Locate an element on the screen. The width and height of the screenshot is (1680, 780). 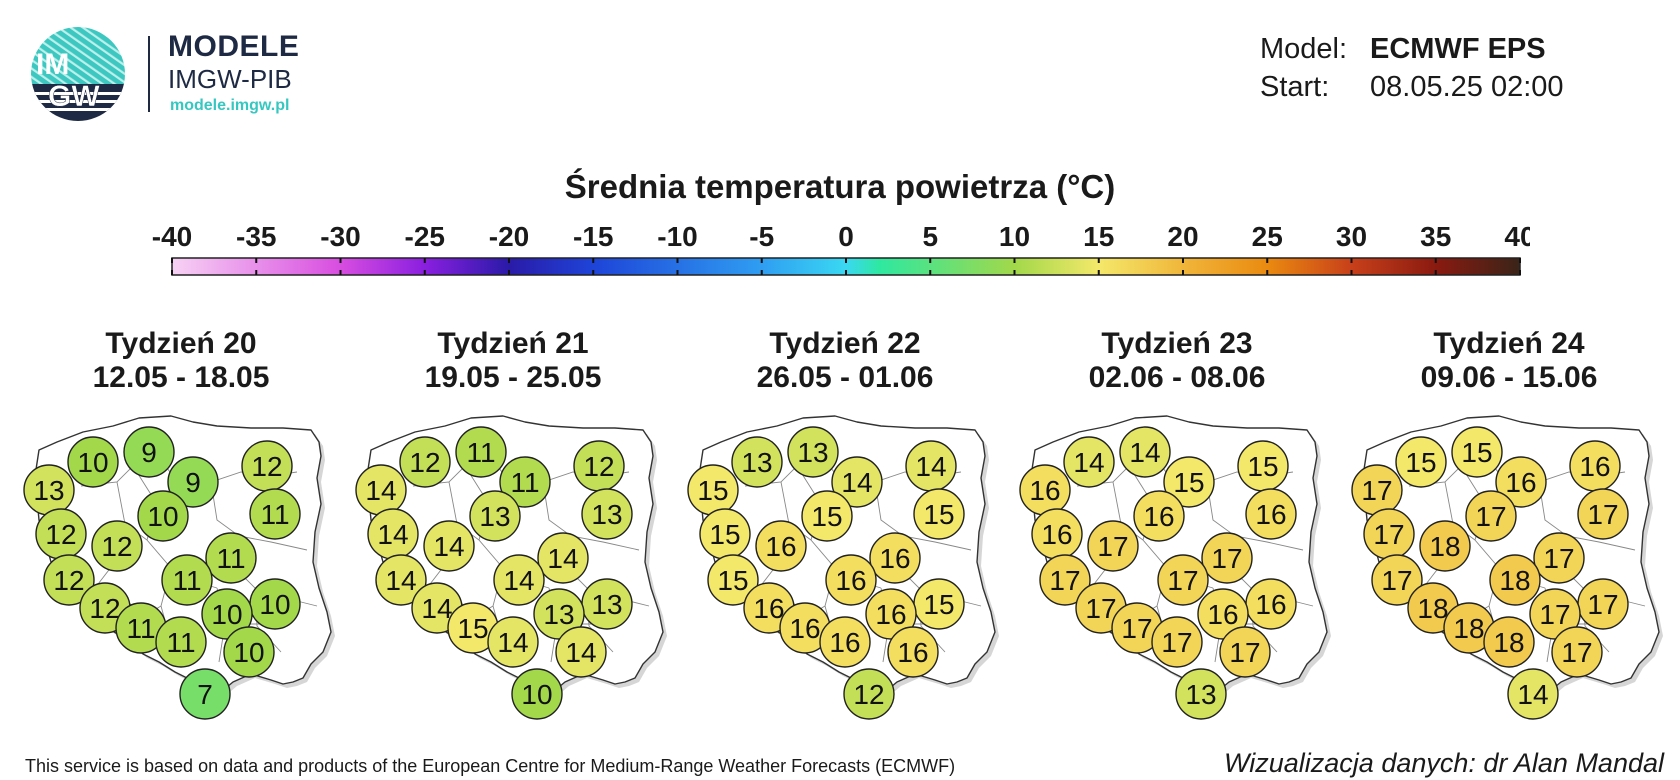
temperature-value: 18 is located at coordinates (1432, 608).